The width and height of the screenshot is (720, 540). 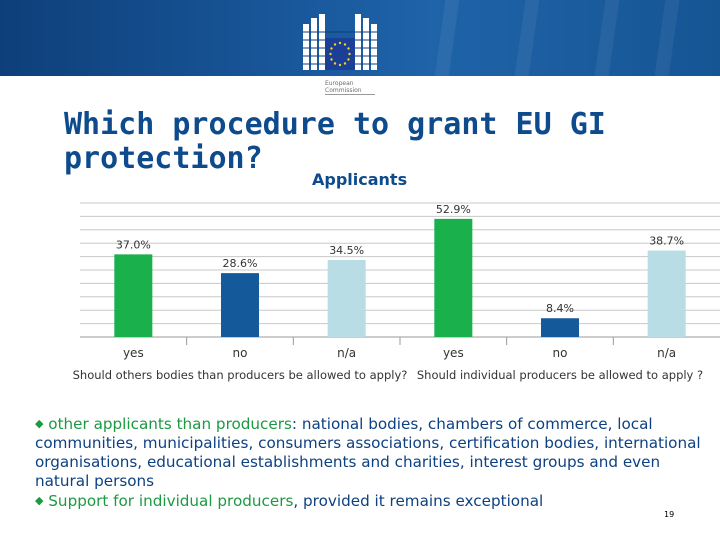 What do you see at coordinates (360, 179) in the screenshot?
I see `chart-subtitle: Applicants` at bounding box center [360, 179].